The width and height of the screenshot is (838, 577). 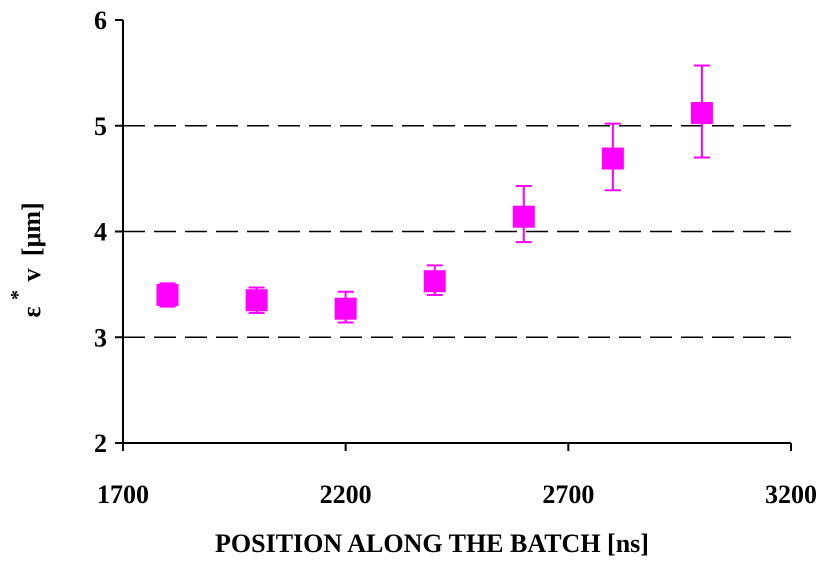 What do you see at coordinates (100, 443) in the screenshot?
I see `y-tick-label: 2` at bounding box center [100, 443].